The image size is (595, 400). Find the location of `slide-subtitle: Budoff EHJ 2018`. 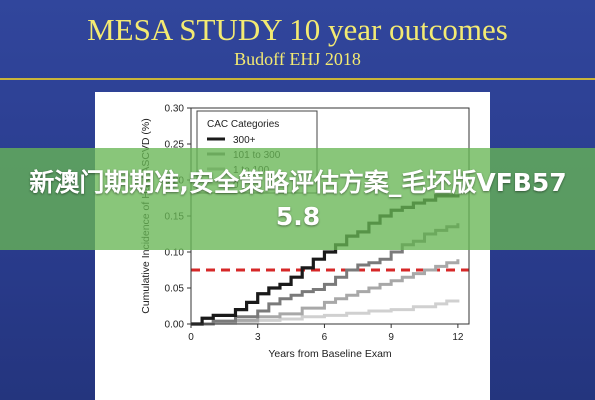

slide-subtitle: Budoff EHJ 2018 is located at coordinates (297, 59).